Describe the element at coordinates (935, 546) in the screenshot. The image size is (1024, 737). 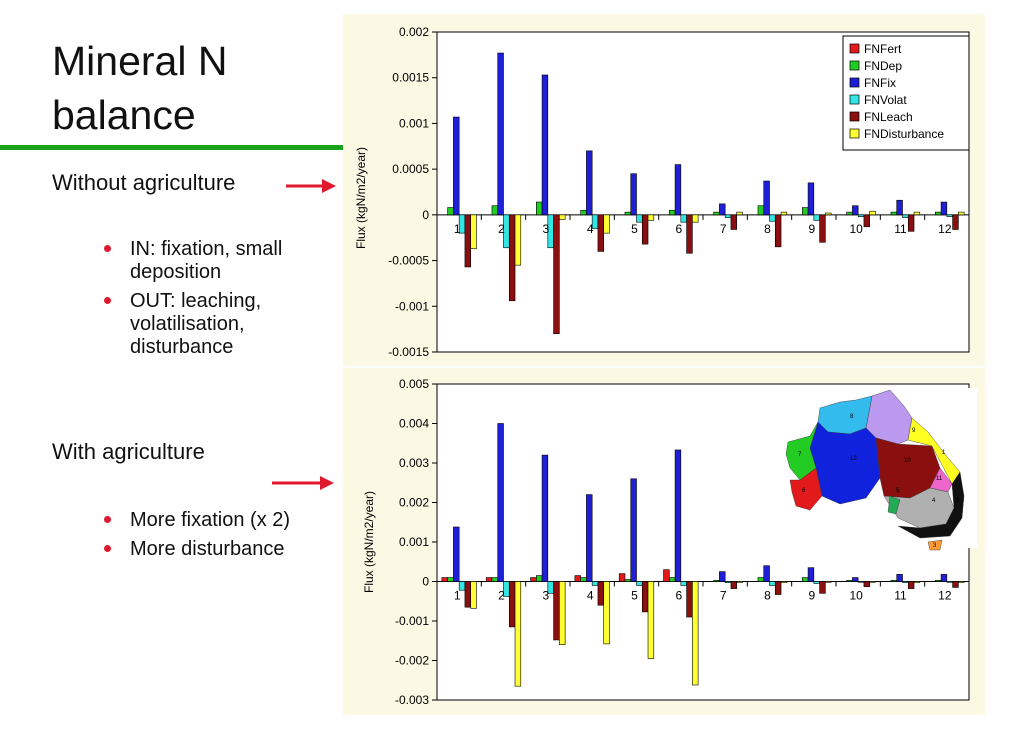
I see `map-label-3: 3` at that location.